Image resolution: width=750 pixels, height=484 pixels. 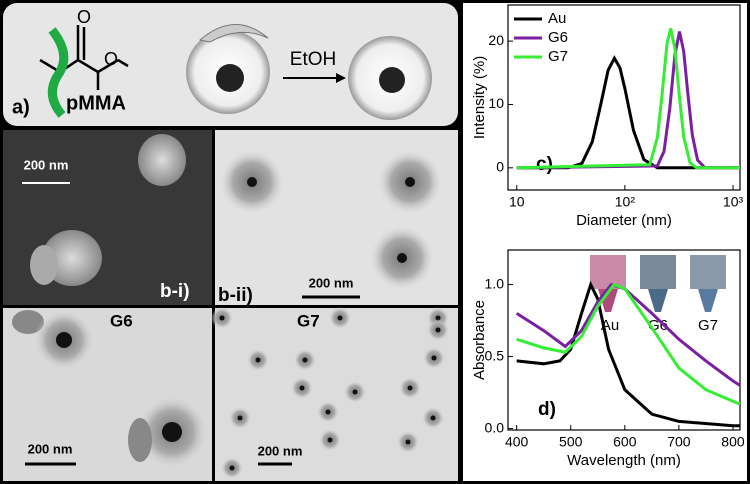 What do you see at coordinates (21, 107) in the screenshot?
I see `panel-label: a)` at bounding box center [21, 107].